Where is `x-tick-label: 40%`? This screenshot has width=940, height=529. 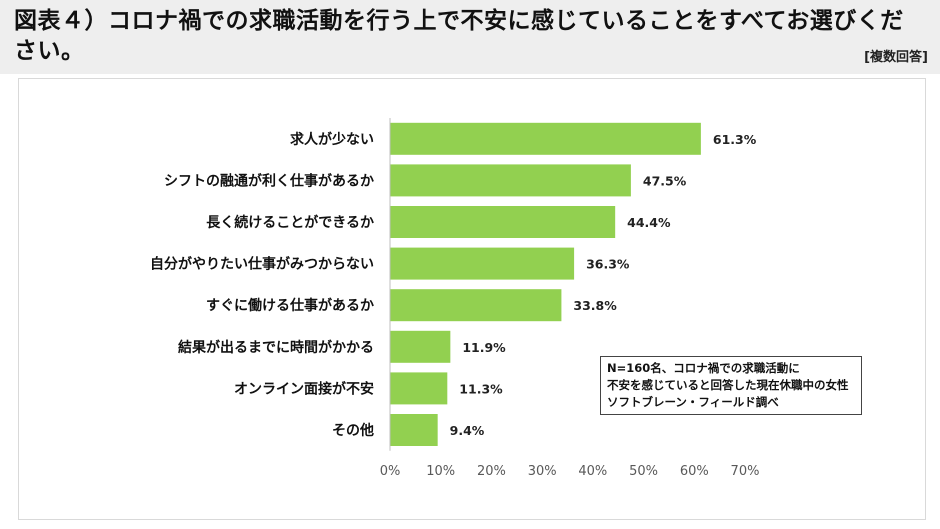
x-tick-label: 40% is located at coordinates (592, 471).